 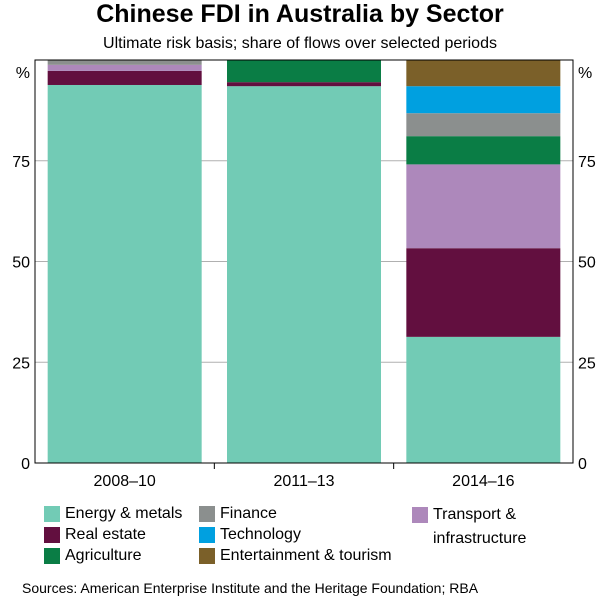 I want to click on legend-item: Entertainment & tourism, so click(x=295, y=556).